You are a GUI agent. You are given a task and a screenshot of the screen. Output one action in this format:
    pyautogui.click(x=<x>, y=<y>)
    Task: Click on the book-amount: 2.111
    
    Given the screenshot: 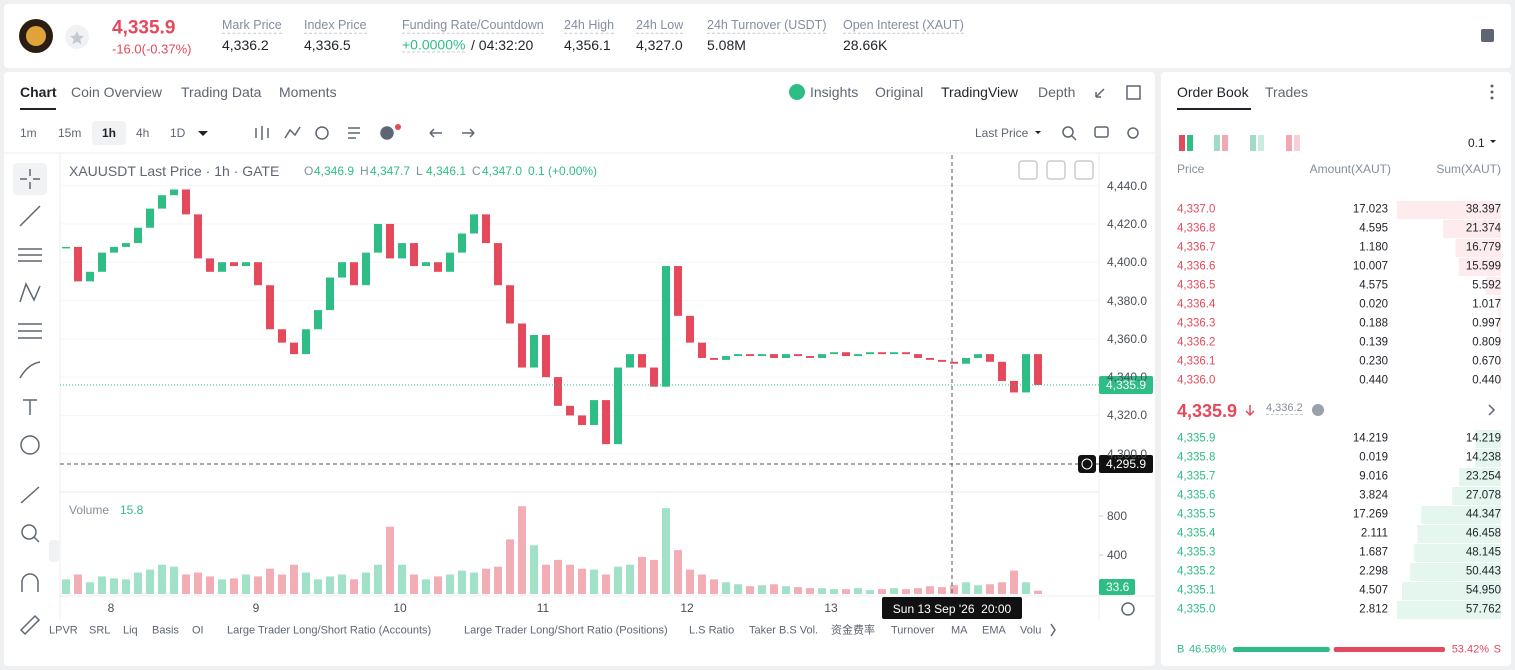 What is the action you would take?
    pyautogui.click(x=1374, y=533)
    